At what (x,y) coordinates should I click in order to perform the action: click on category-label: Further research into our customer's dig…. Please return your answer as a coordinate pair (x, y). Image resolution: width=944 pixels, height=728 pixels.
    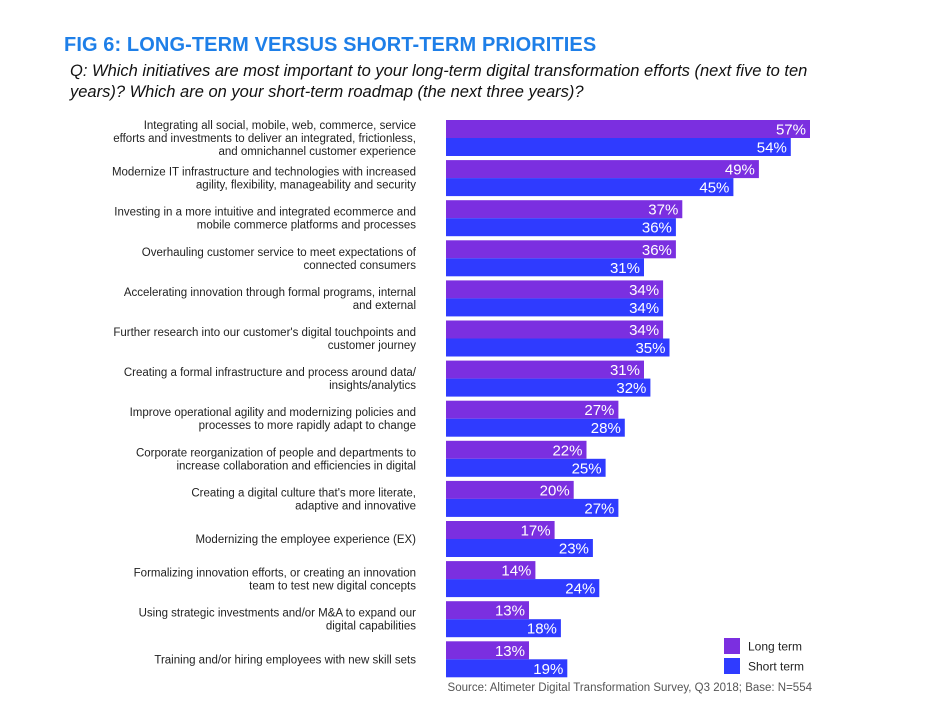
    Looking at the image, I should click on (264, 339).